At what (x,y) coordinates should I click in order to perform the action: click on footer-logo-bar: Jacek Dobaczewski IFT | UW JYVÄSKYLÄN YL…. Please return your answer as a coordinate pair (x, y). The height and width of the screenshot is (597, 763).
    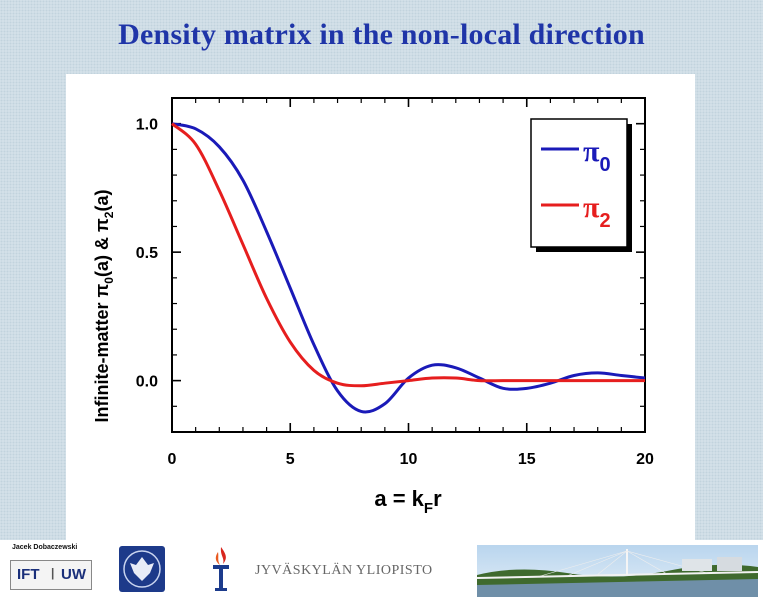
    Looking at the image, I should click on (381, 568).